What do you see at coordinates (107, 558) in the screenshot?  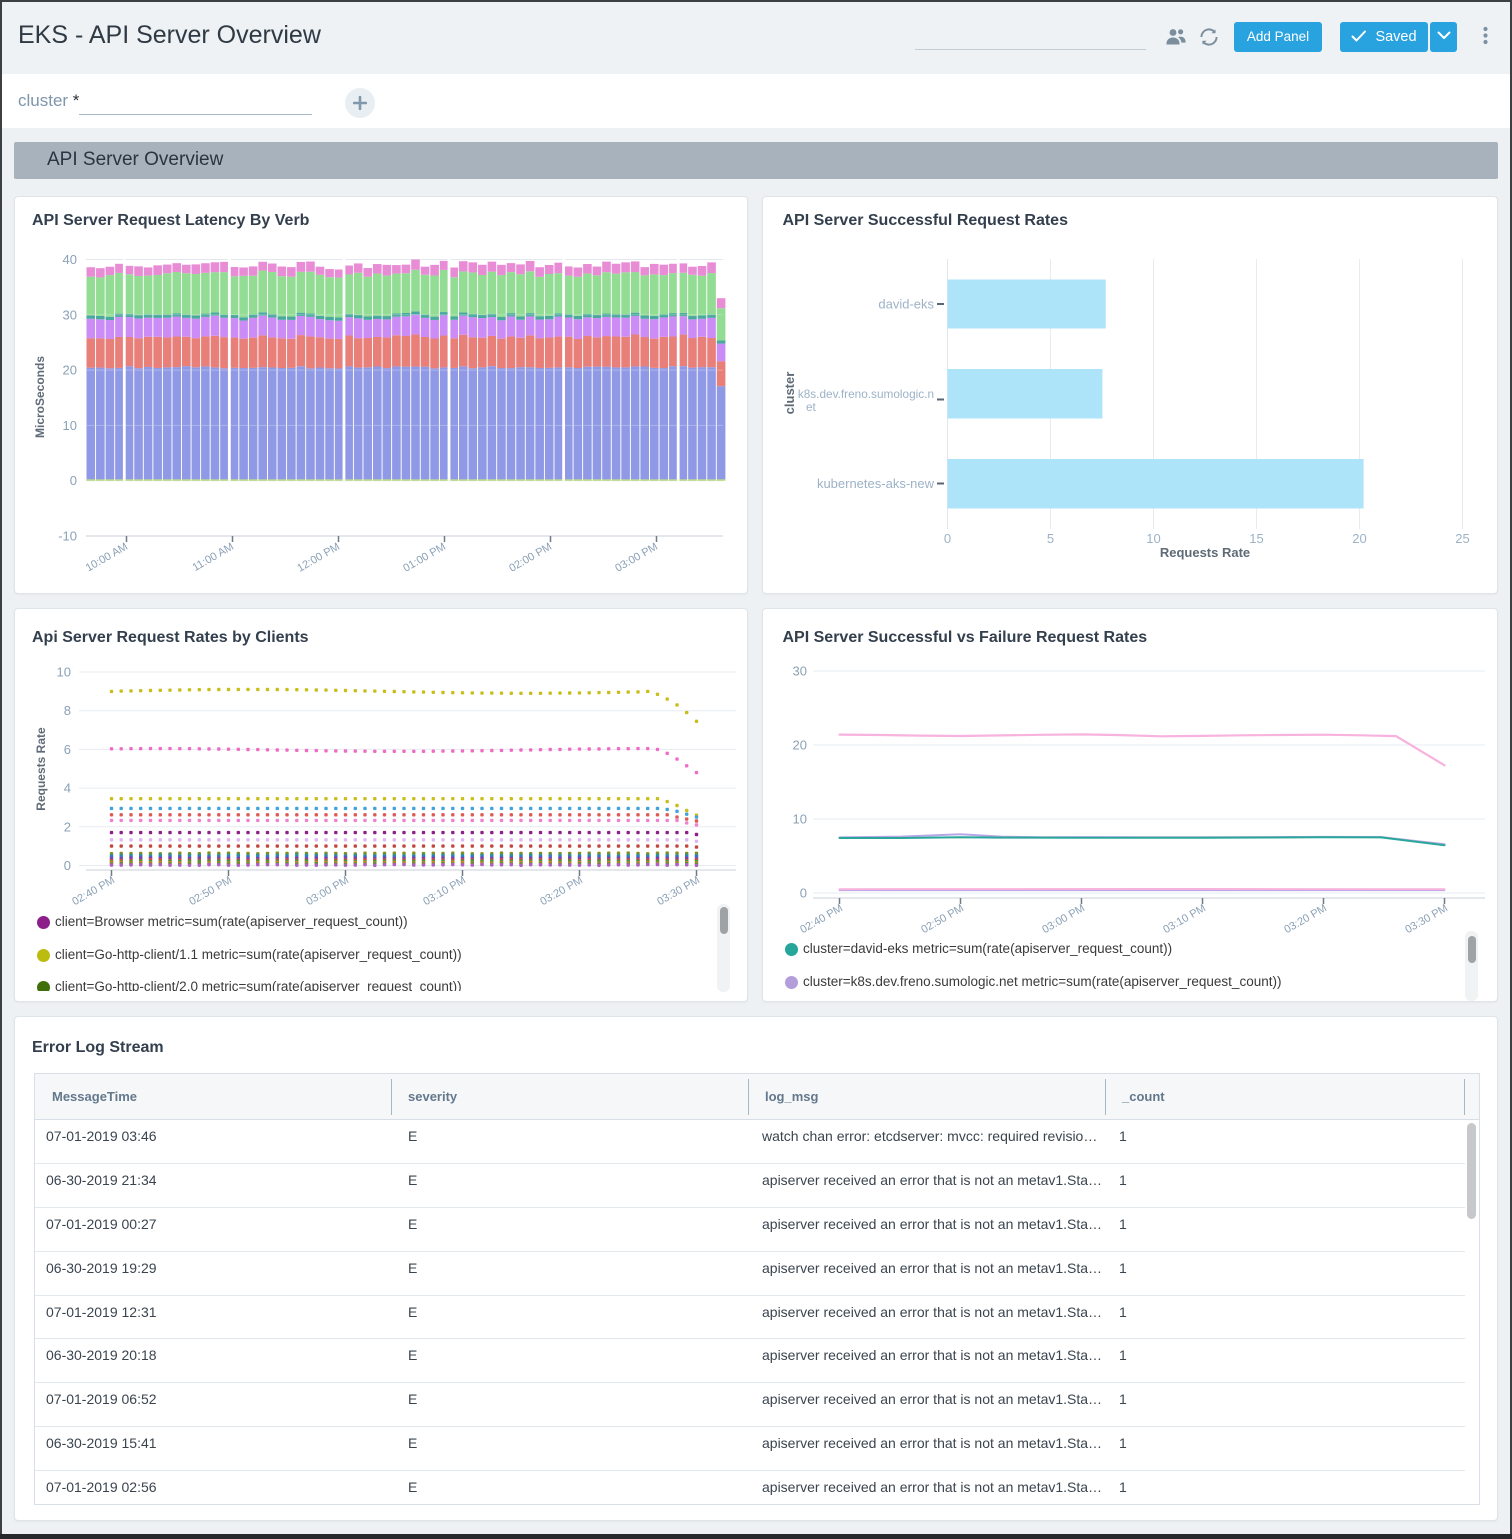 I see `svg-text: 10:00 AM` at bounding box center [107, 558].